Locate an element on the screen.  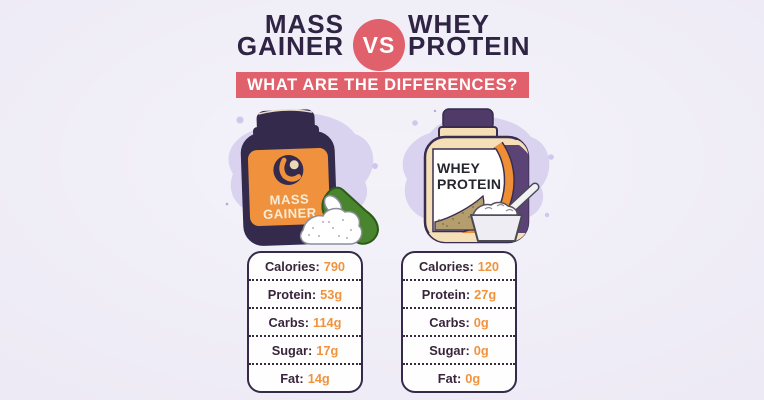
table-row: Sugar: 17g is located at coordinates (305, 349).